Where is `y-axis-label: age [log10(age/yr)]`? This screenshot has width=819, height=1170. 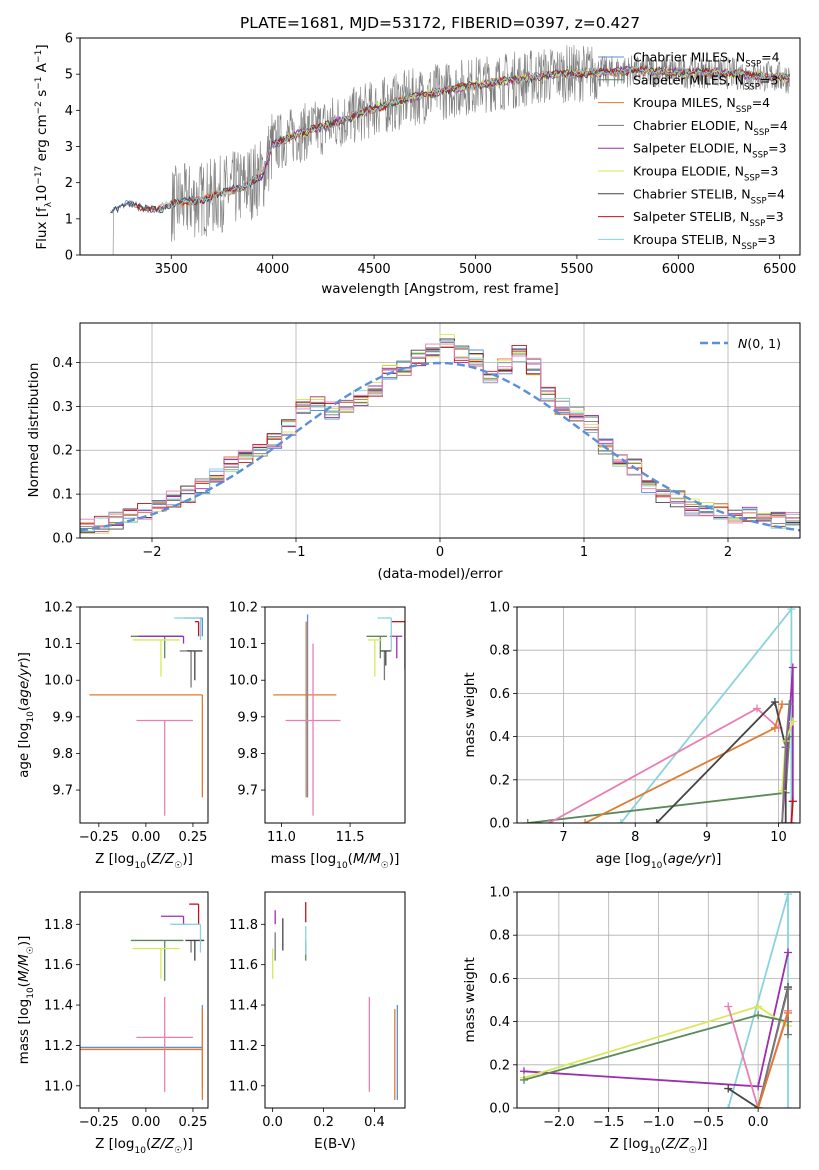 y-axis-label: age [log10(age/yr)] is located at coordinates (26, 715).